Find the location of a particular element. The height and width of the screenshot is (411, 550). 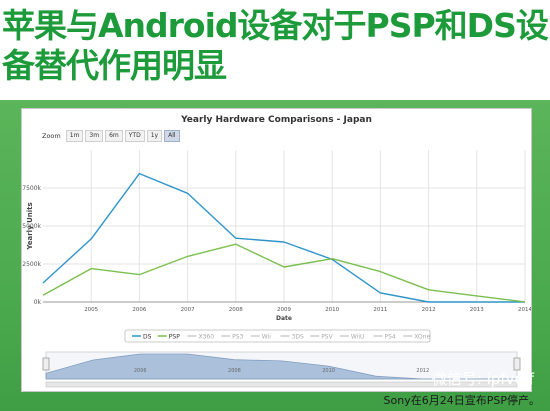

navigator-tick-label: 2006 is located at coordinates (140, 371).